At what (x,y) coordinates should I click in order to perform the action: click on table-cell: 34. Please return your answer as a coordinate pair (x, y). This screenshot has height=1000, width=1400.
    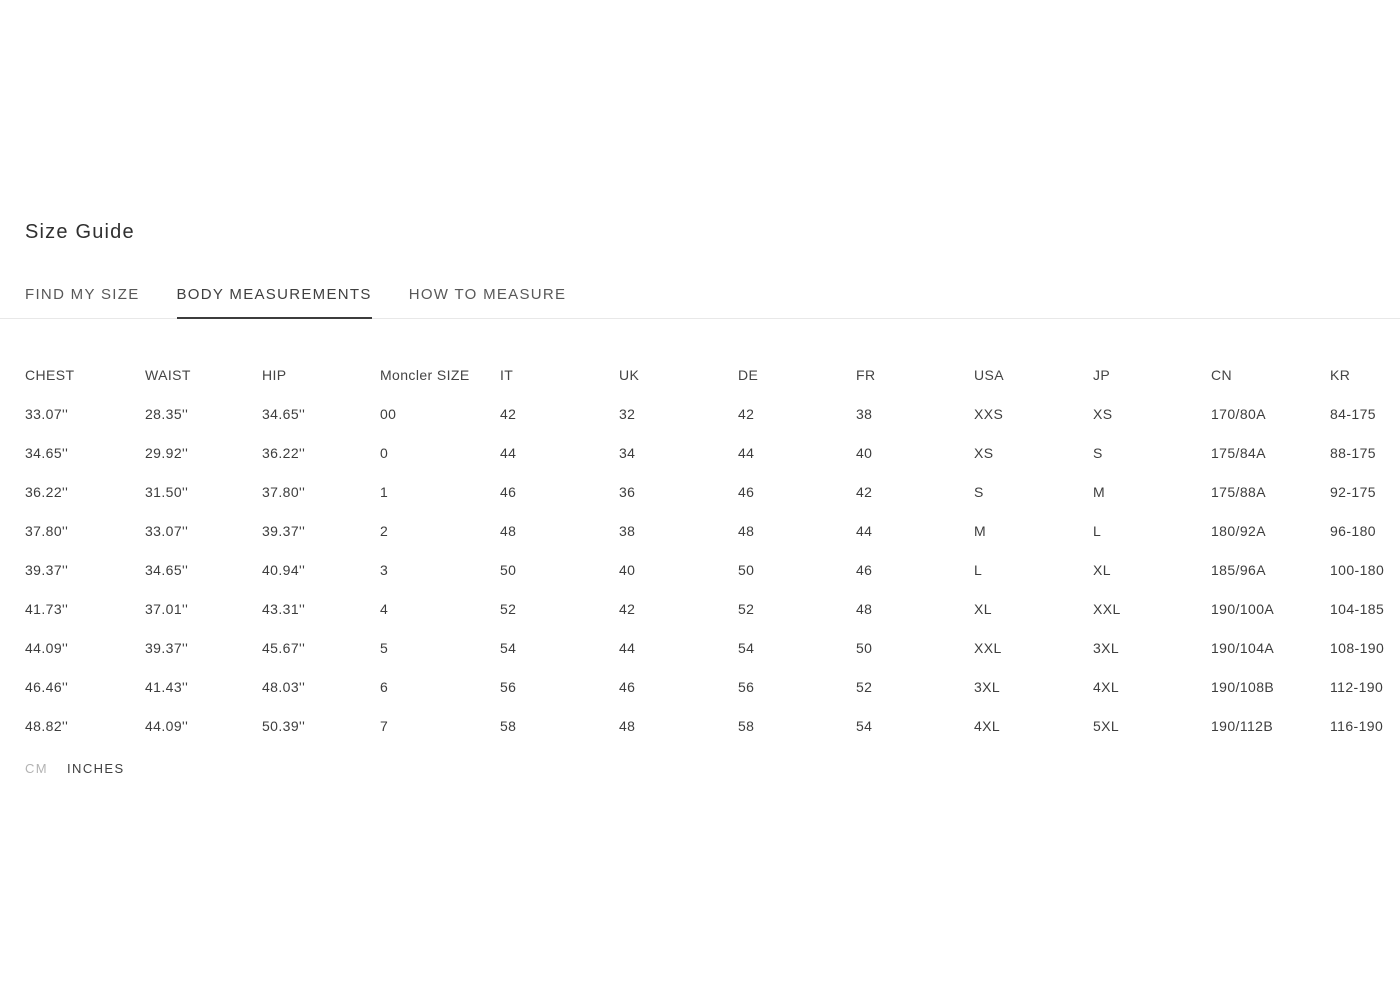
    Looking at the image, I should click on (627, 452).